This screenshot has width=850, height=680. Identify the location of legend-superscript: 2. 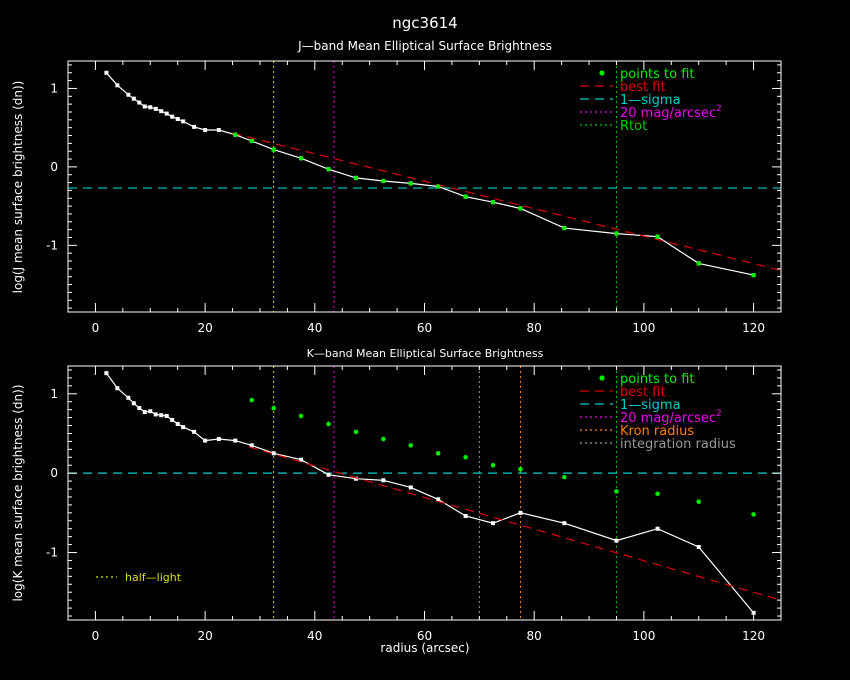
(719, 109).